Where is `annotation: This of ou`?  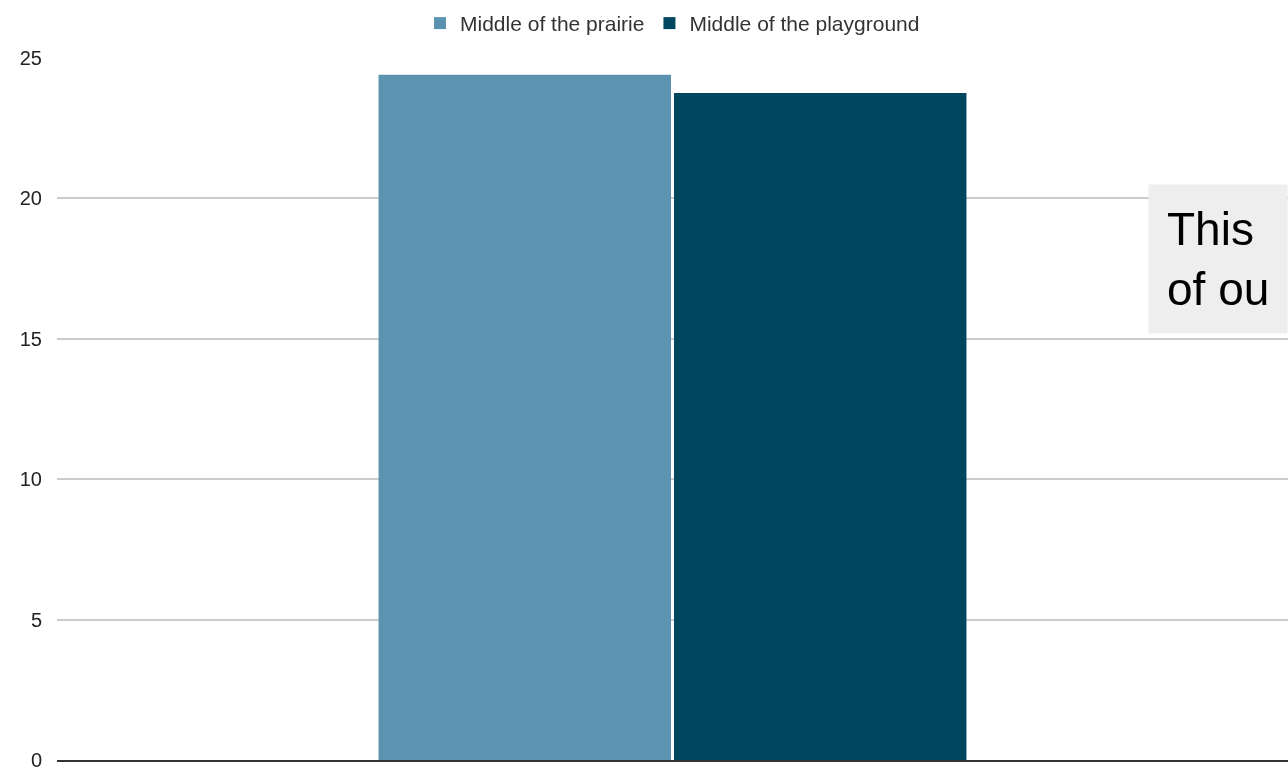
annotation: This of ou is located at coordinates (1218, 259).